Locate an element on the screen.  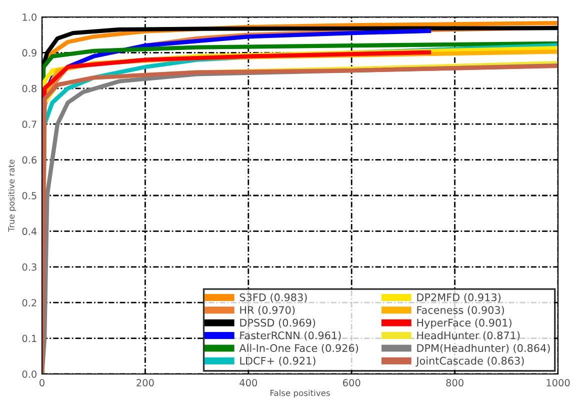
legend-label: LDCF+ (0.921) is located at coordinates (278, 361).